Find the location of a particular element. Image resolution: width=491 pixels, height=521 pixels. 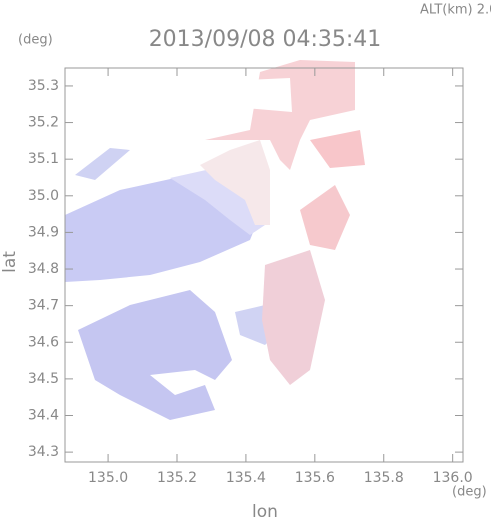

y-tick-label: 34.7 is located at coordinates (43, 306).